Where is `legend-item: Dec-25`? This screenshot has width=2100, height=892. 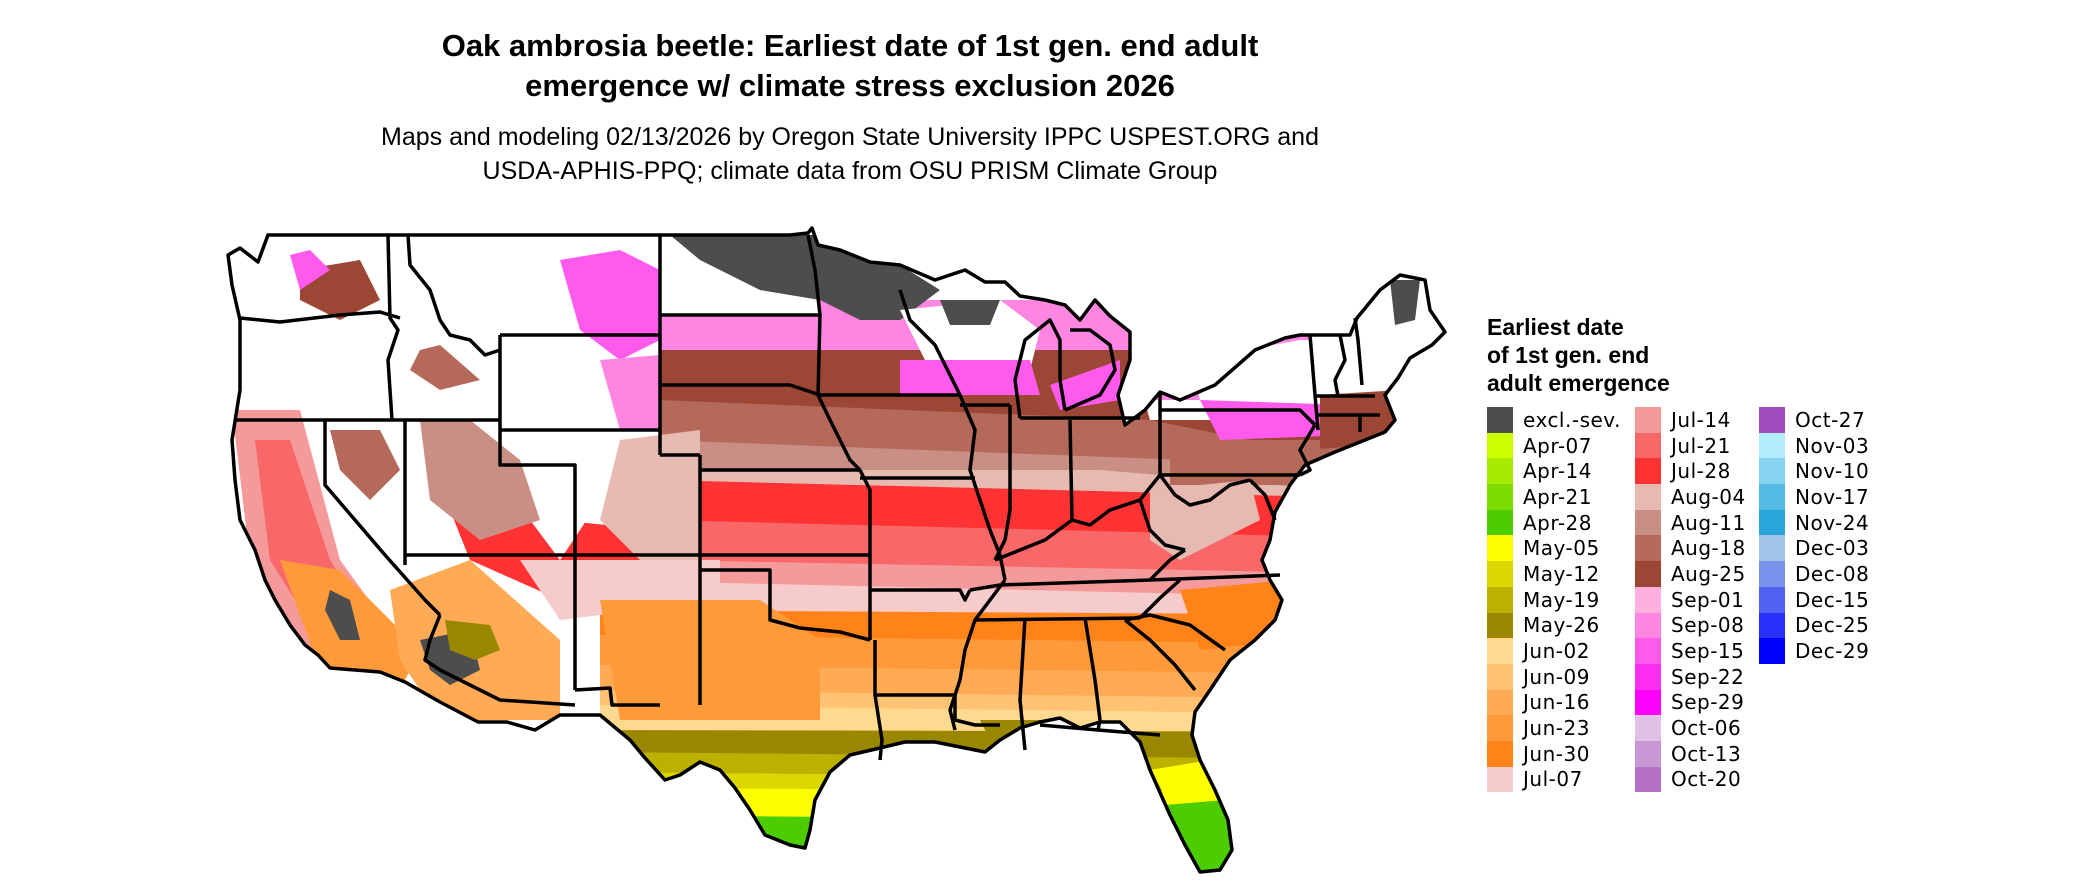 legend-item: Dec-25 is located at coordinates (1814, 625).